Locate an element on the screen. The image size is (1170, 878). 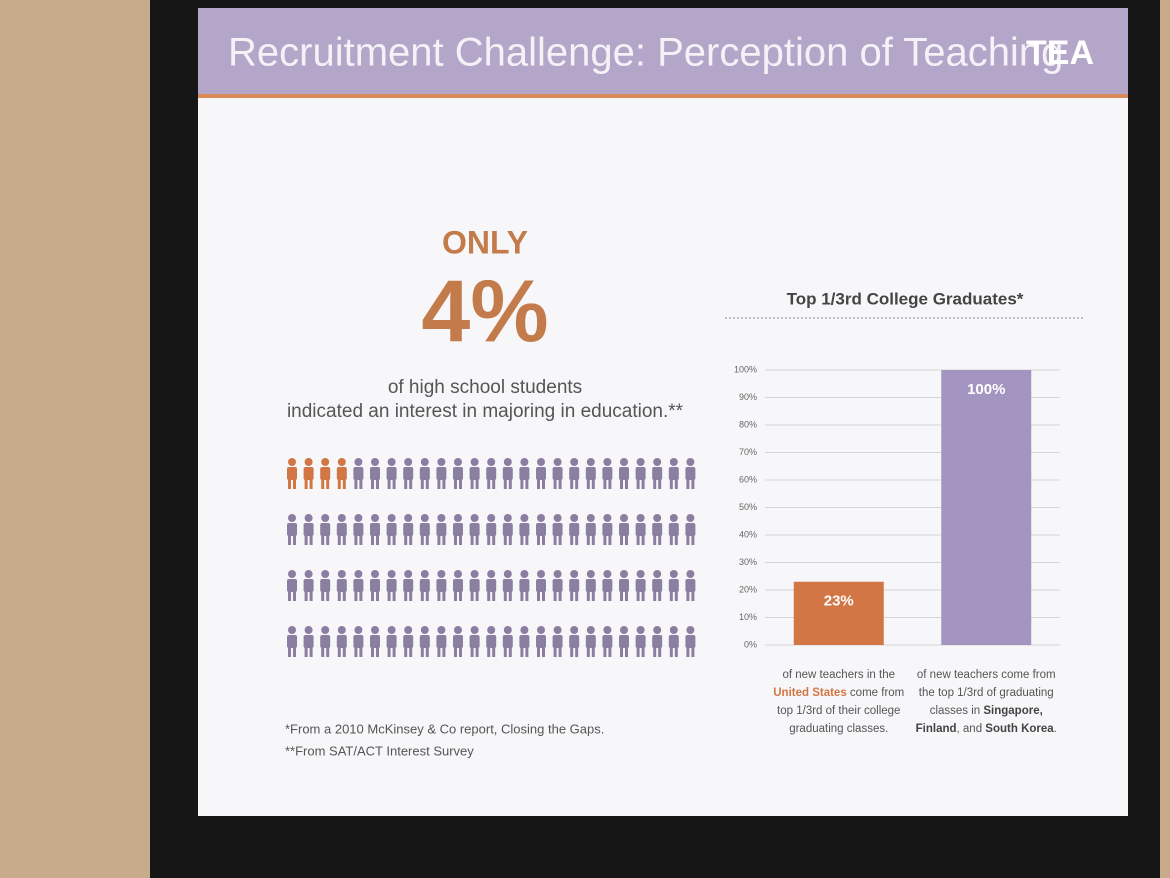
caption-segment: of new teachers in the is located at coordinates (838, 675).